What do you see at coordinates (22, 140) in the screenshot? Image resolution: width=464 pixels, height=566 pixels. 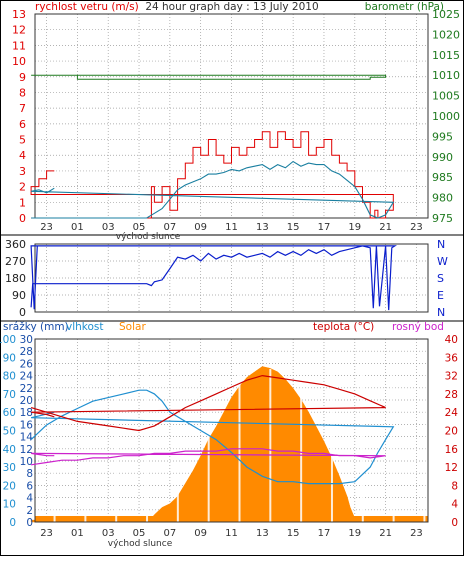 I see `wind-y-tick-5: 5` at bounding box center [22, 140].